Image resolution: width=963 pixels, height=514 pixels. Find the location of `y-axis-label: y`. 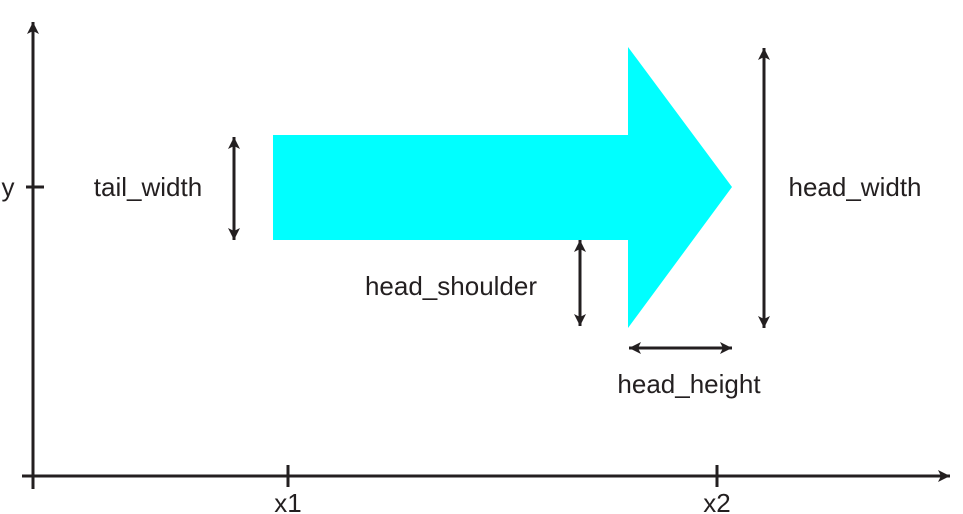

y-axis-label: y is located at coordinates (8, 187).